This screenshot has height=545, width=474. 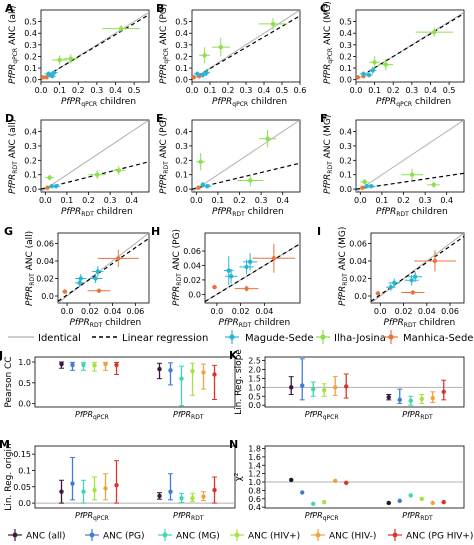 What do you see at coordinates (237, 535) in the screenshot?
I see `legend-marker` at bounding box center [237, 535].